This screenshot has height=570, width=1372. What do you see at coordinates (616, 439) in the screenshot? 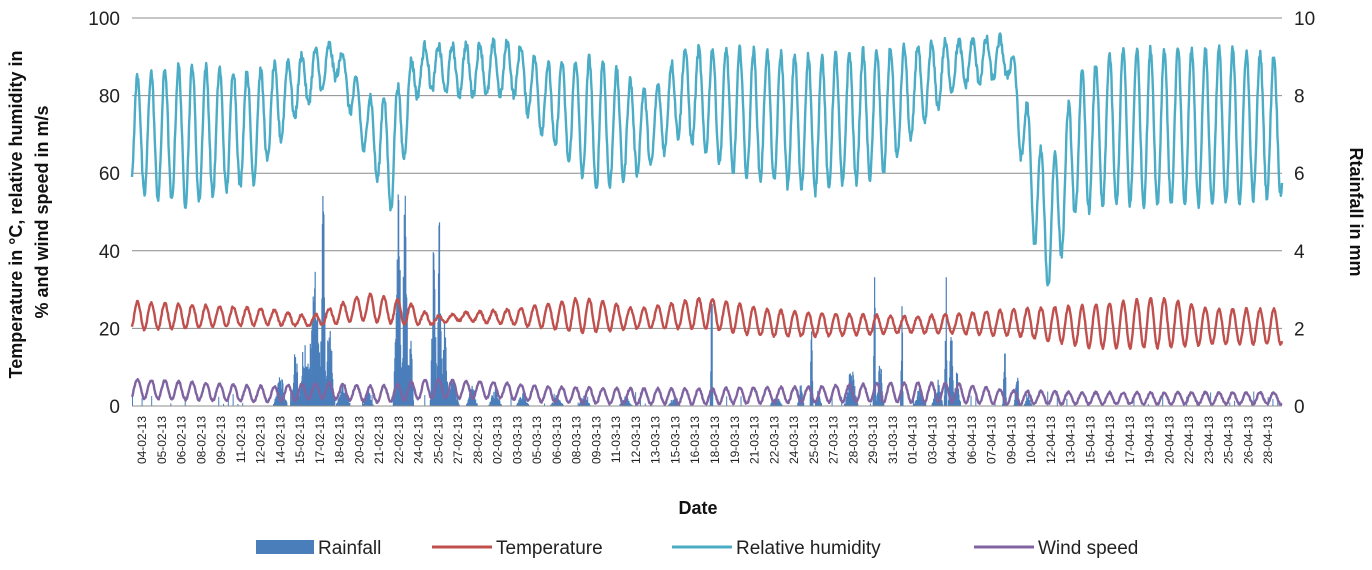
I see `x-tick-label: 11-03-13` at bounding box center [616, 439].